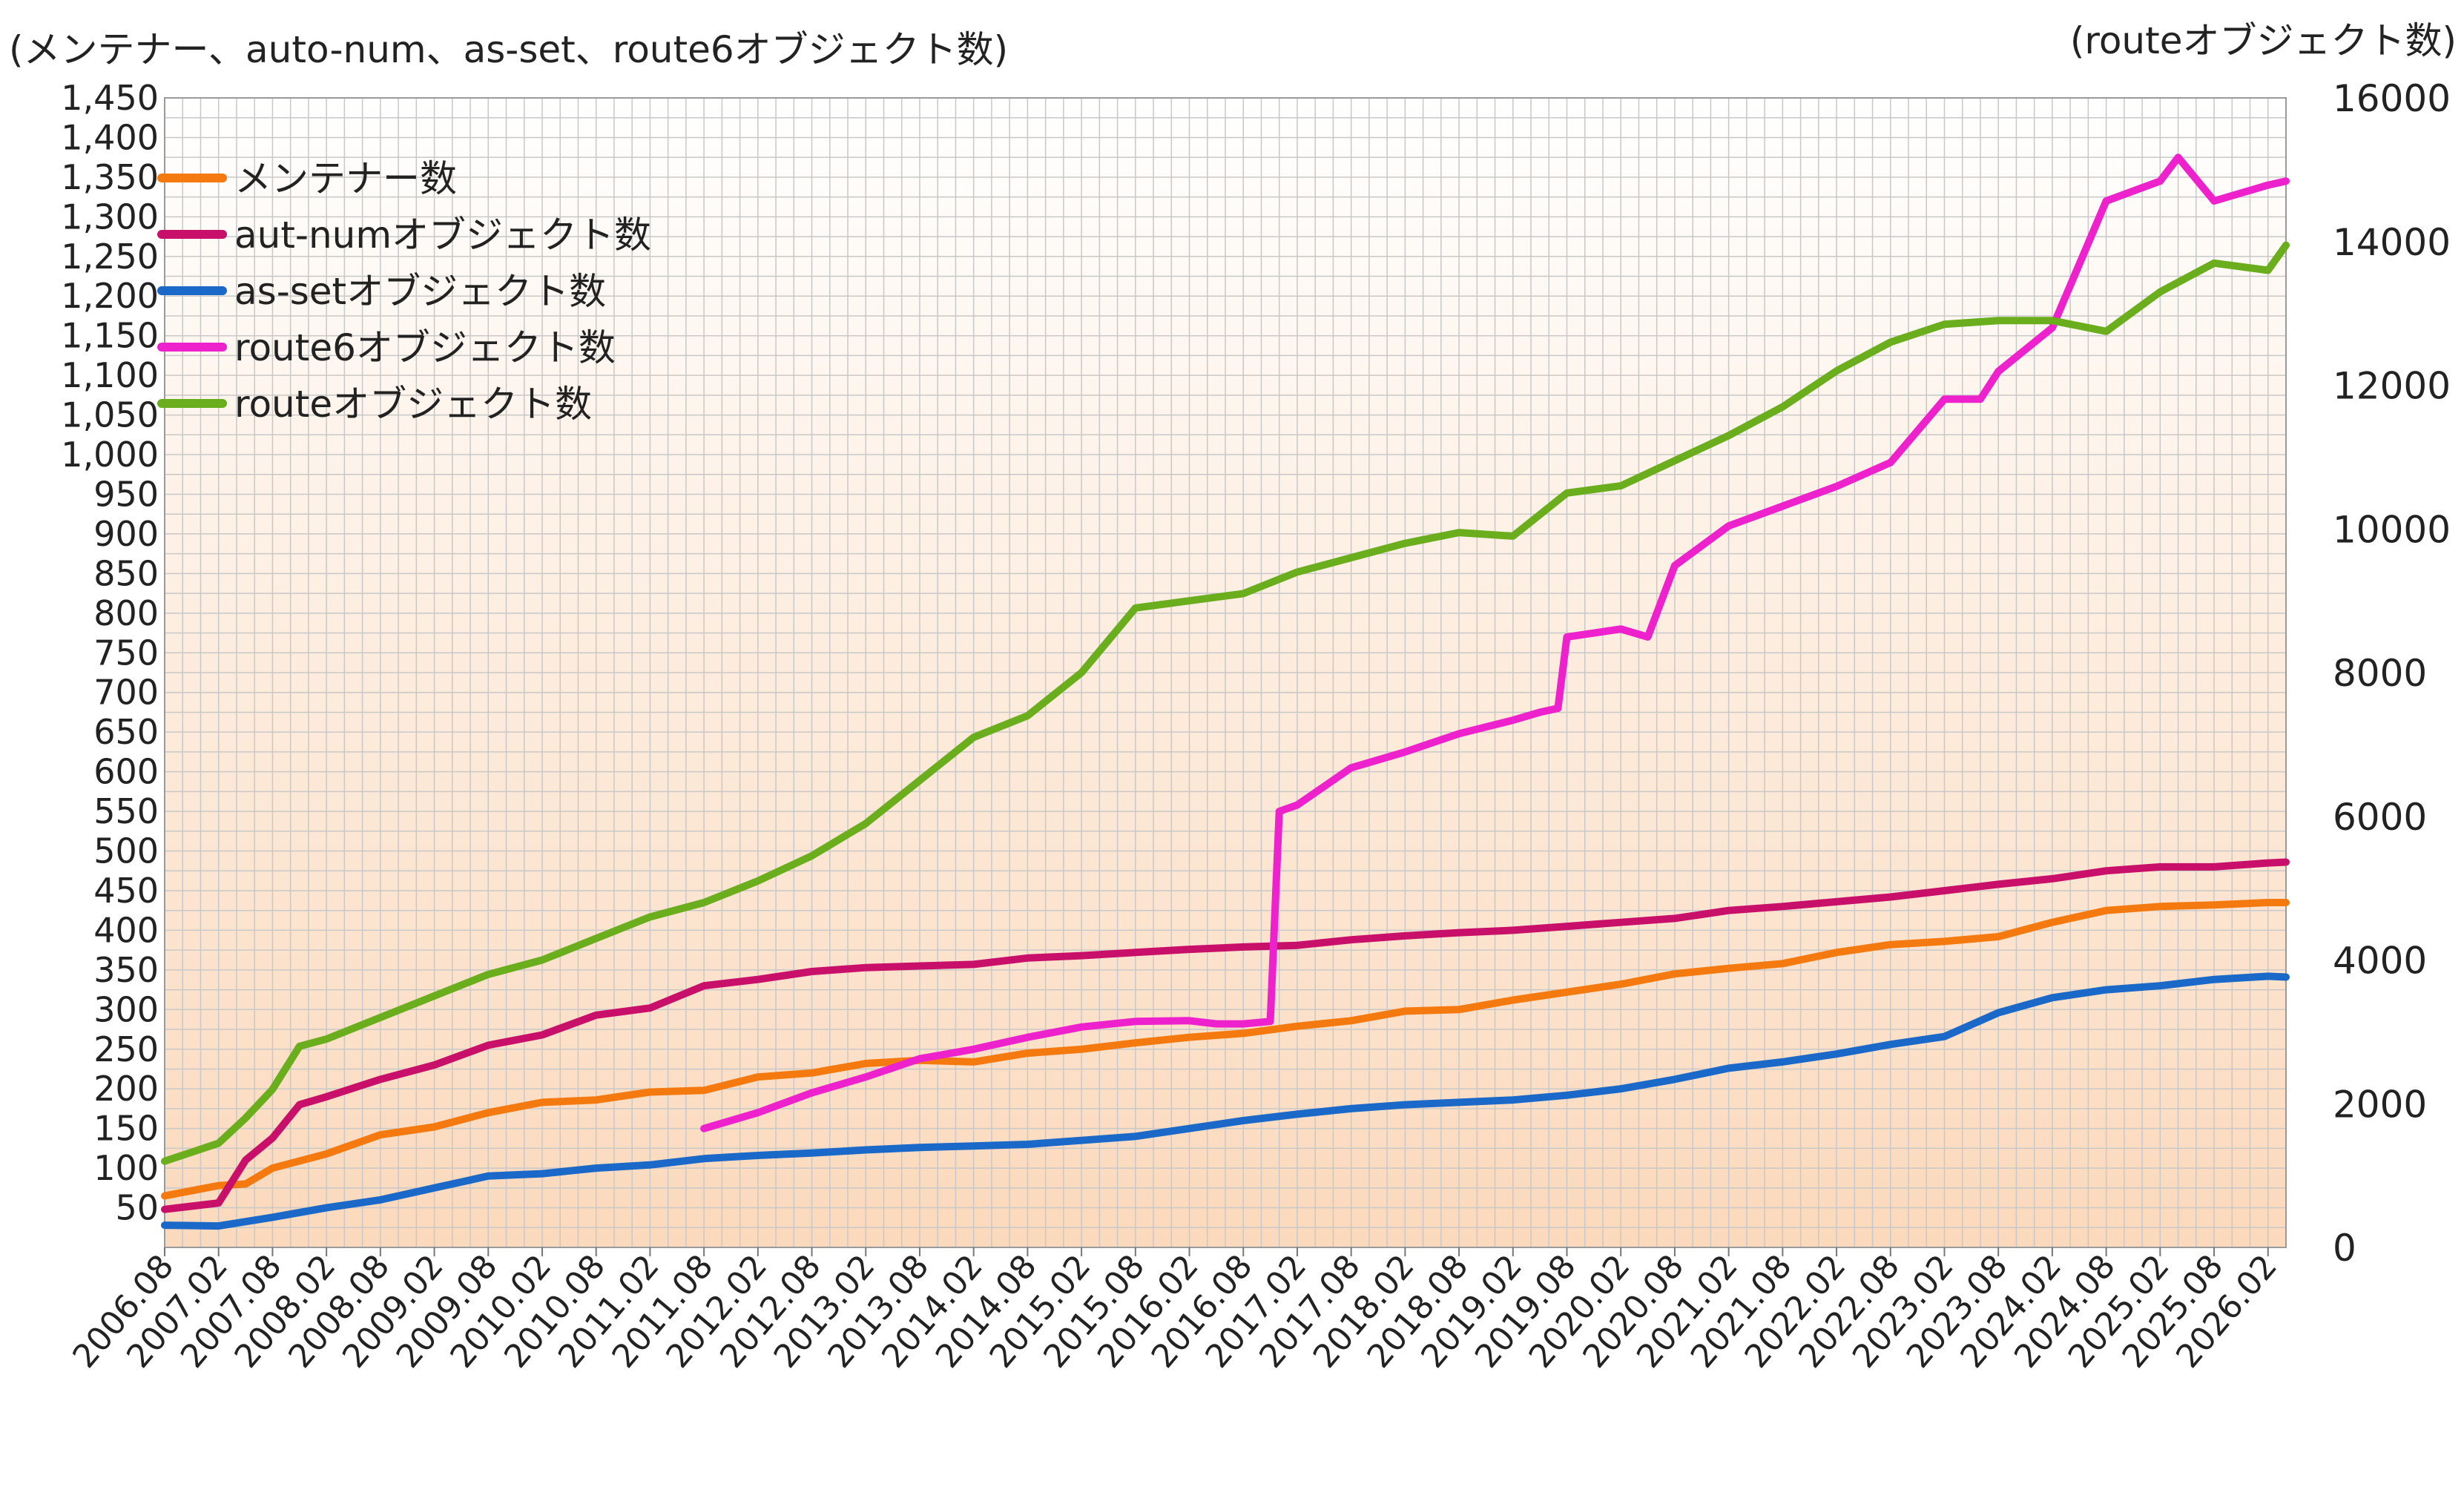 The width and height of the screenshot is (2464, 1504). I want to click on legend-label: routeオブジェクト数, so click(413, 404).